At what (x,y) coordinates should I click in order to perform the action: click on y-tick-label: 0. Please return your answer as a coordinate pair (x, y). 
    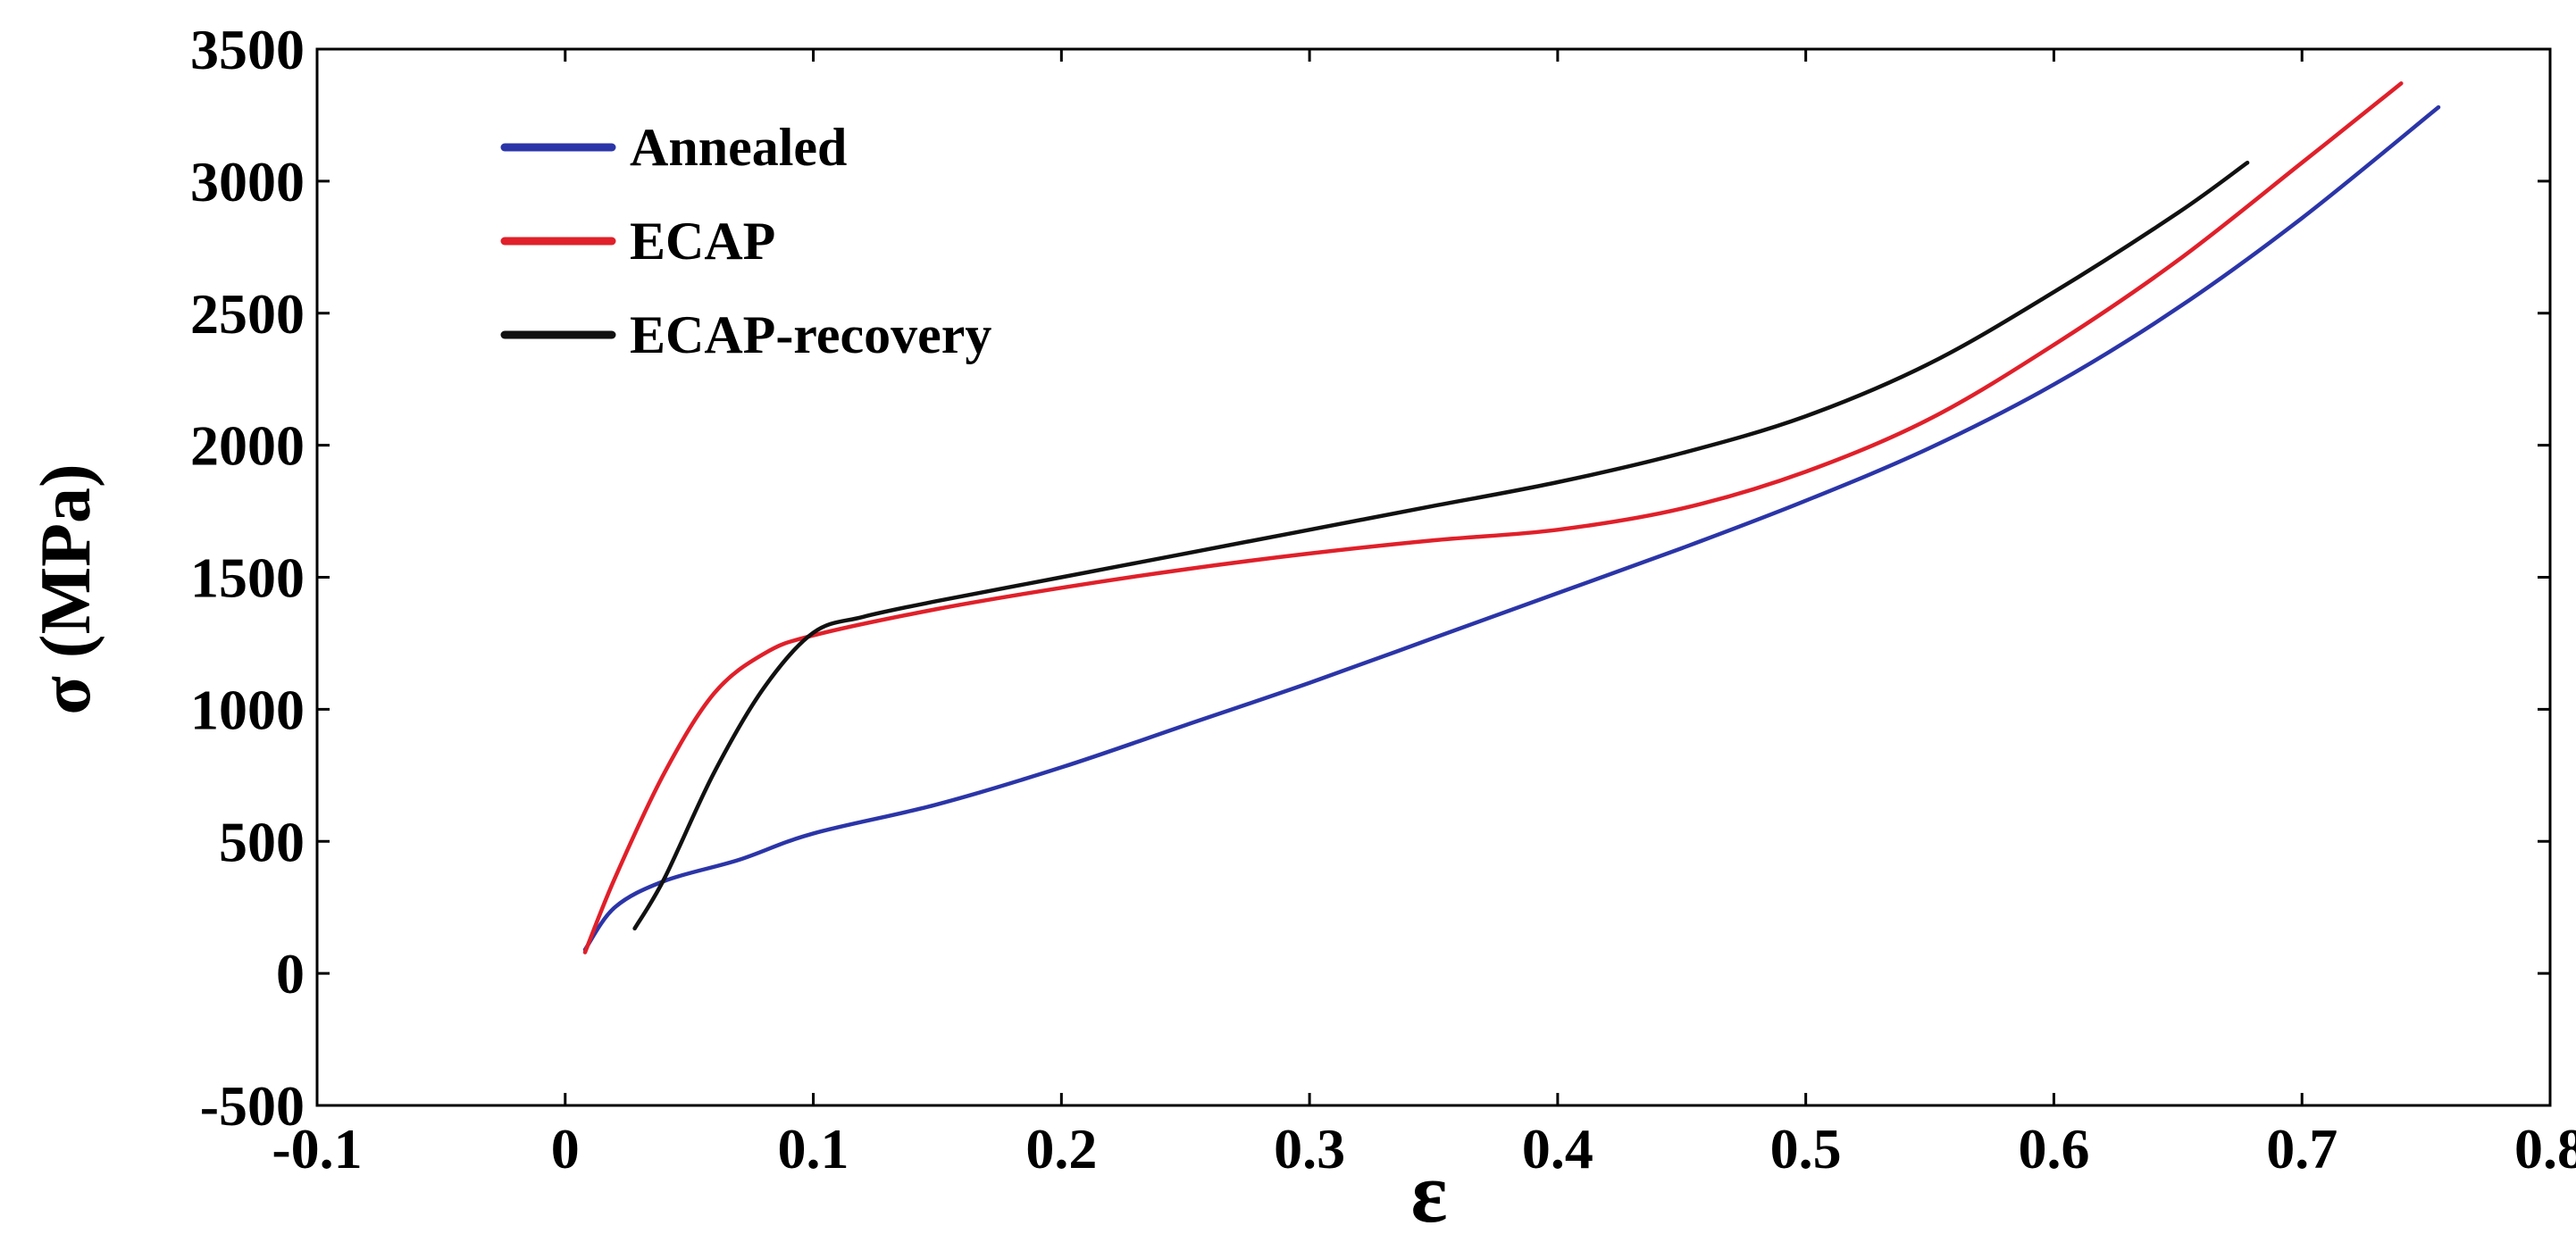
    Looking at the image, I should click on (291, 973).